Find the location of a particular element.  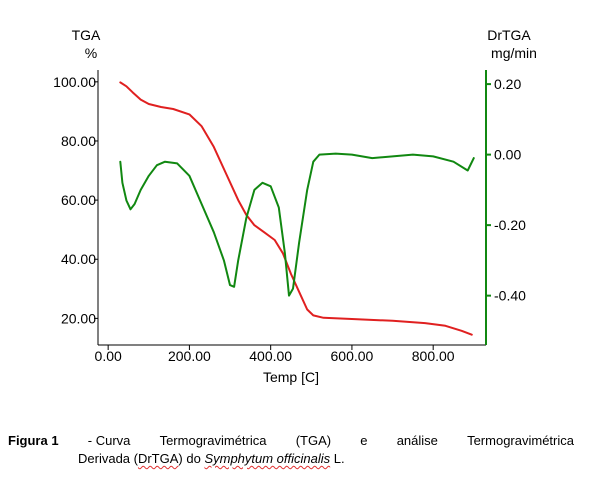

figure-label: Figura 1 is located at coordinates (33, 440).